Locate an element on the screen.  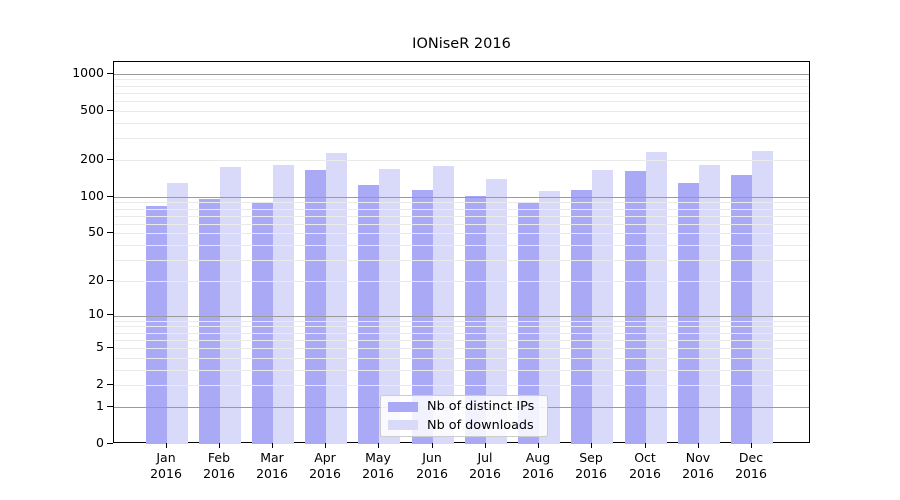
x-tick-jan is located at coordinates (166, 445).